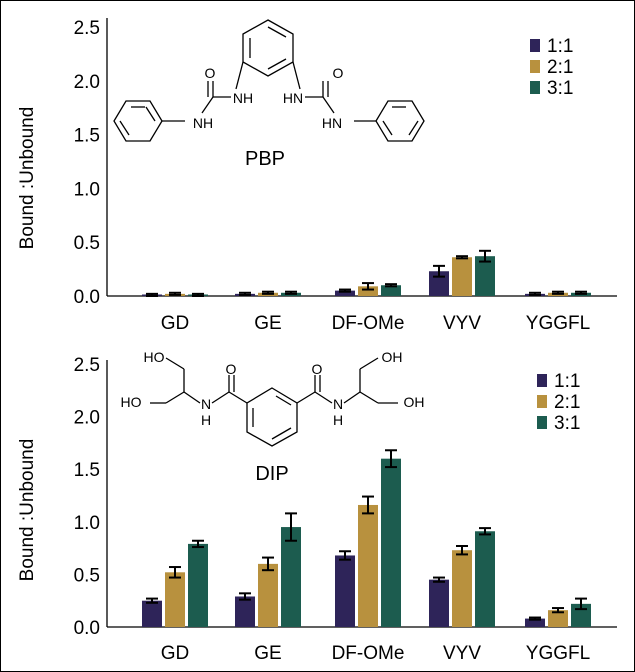 The width and height of the screenshot is (635, 672). Describe the element at coordinates (268, 98) in the screenshot. I see `pbp-atom-labels: O O NH HN NH HN` at that location.